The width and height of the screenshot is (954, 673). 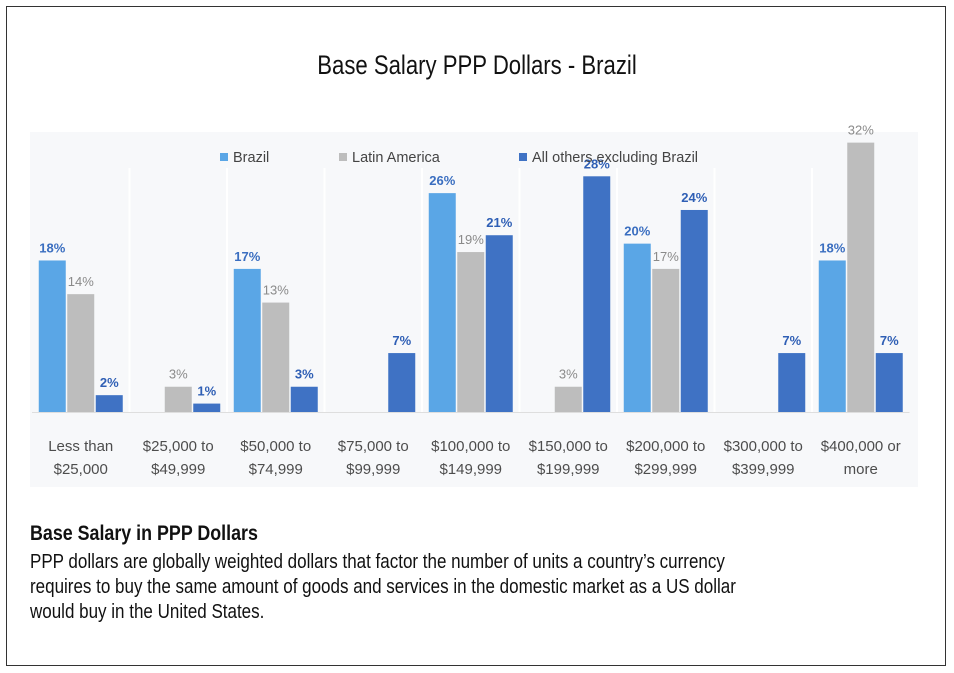 What do you see at coordinates (147, 612) in the screenshot?
I see `description-line: would buy in the United States.` at bounding box center [147, 612].